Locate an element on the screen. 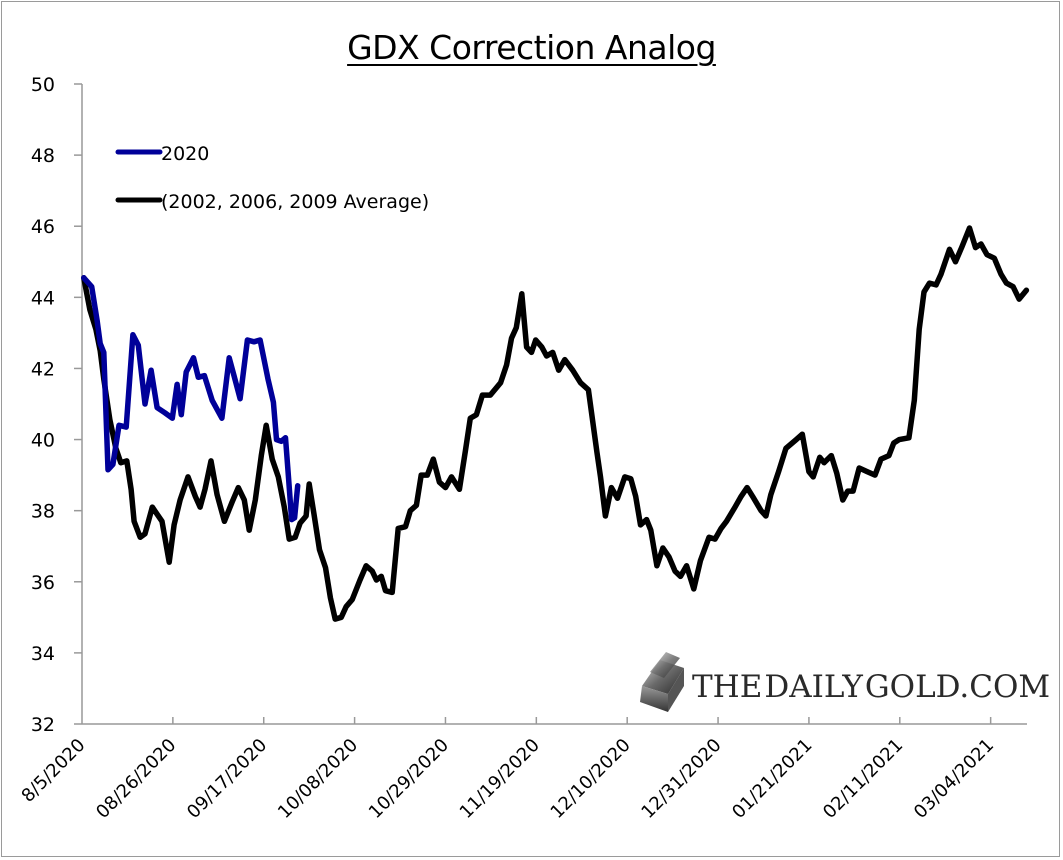  watermark-daily: DAILY is located at coordinates (813, 687).